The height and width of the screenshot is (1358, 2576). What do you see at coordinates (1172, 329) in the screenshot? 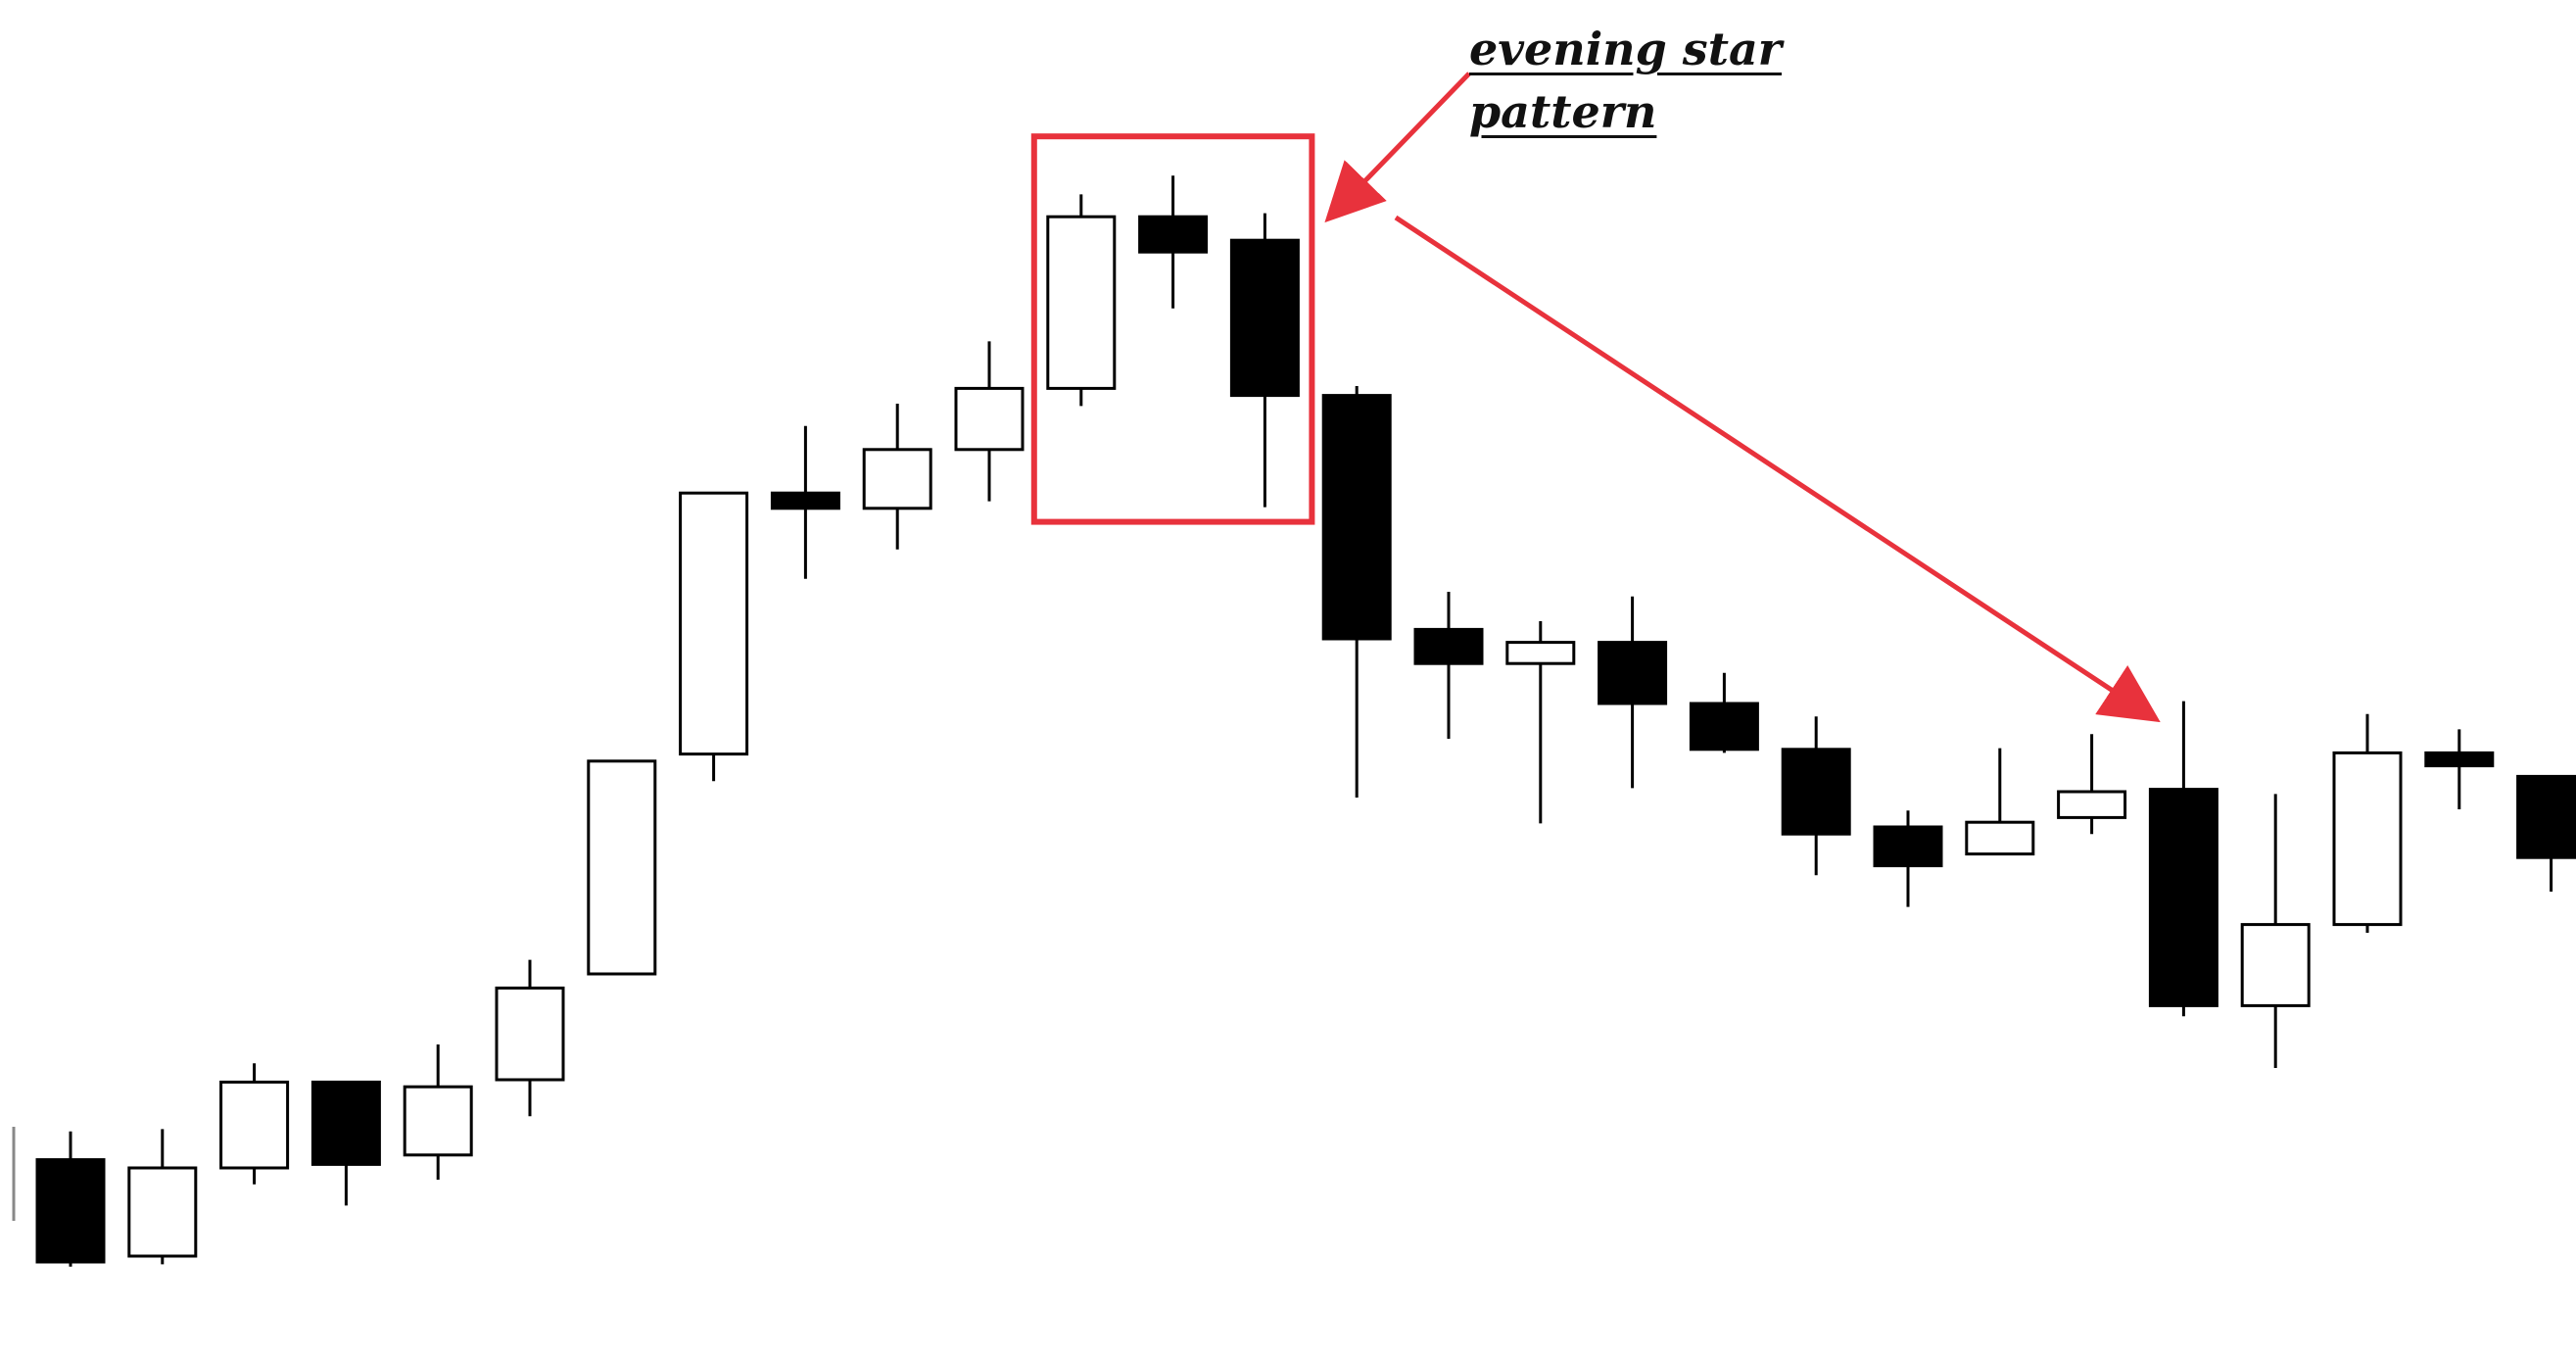
I see `evening-star-highlight-box` at bounding box center [1172, 329].